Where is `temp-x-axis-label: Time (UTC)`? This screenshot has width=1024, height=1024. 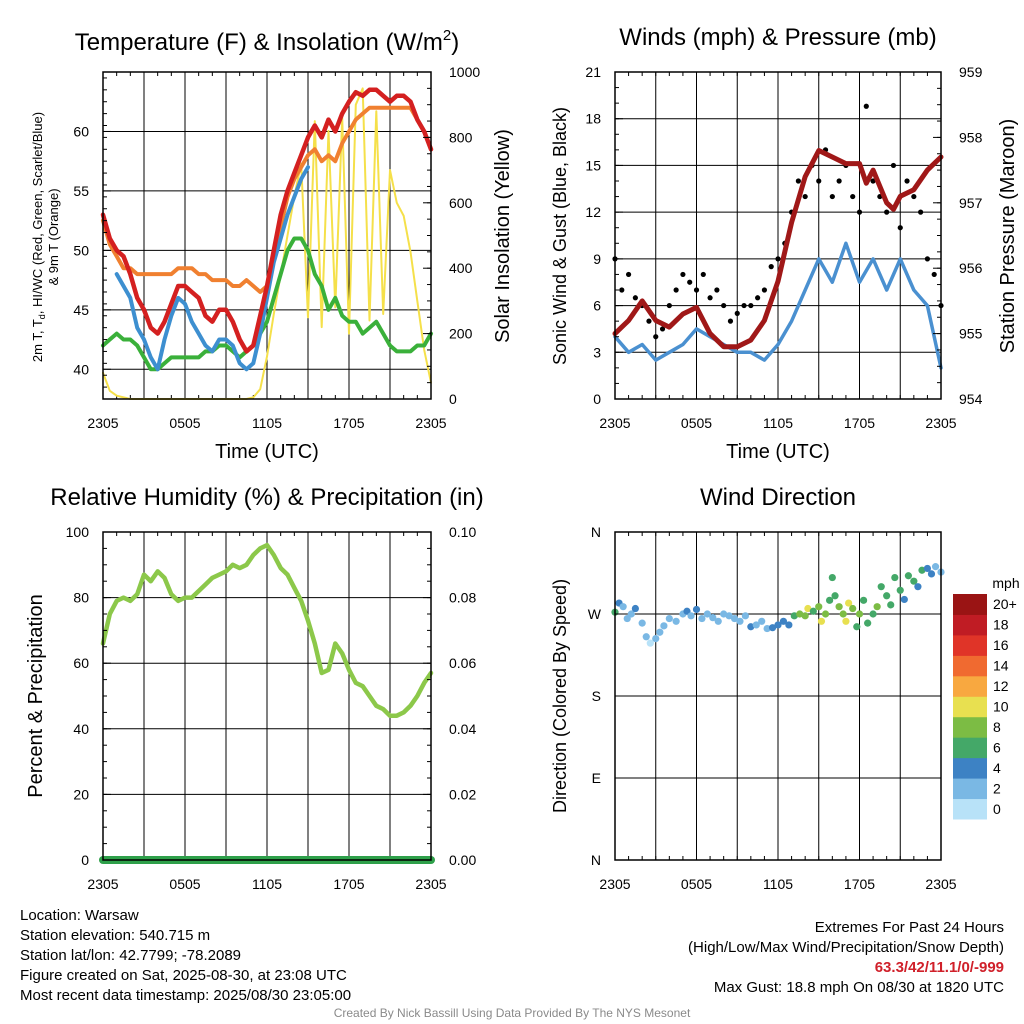
temp-x-axis-label: Time (UTC) is located at coordinates (267, 452).